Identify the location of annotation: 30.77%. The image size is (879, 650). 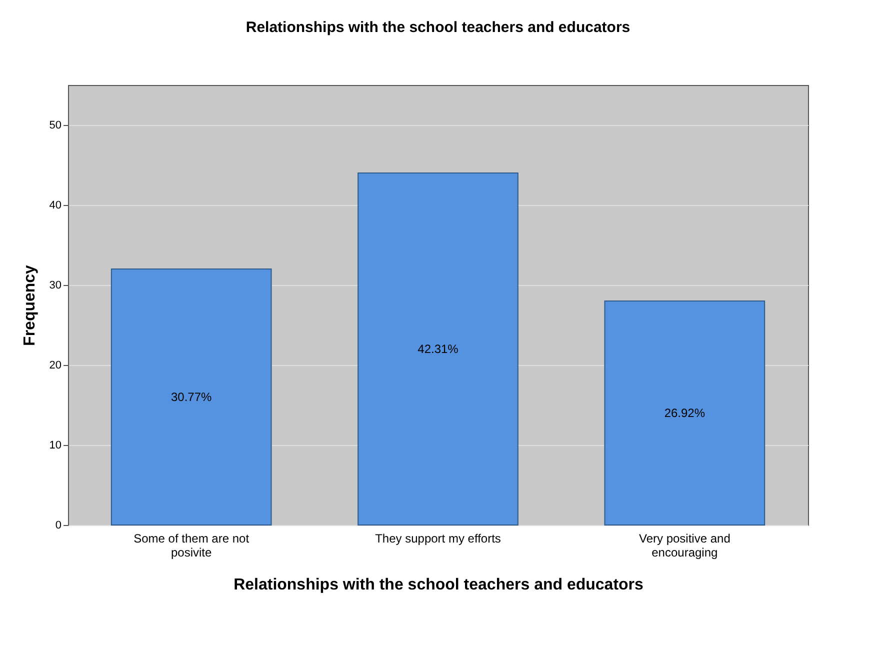
(191, 397).